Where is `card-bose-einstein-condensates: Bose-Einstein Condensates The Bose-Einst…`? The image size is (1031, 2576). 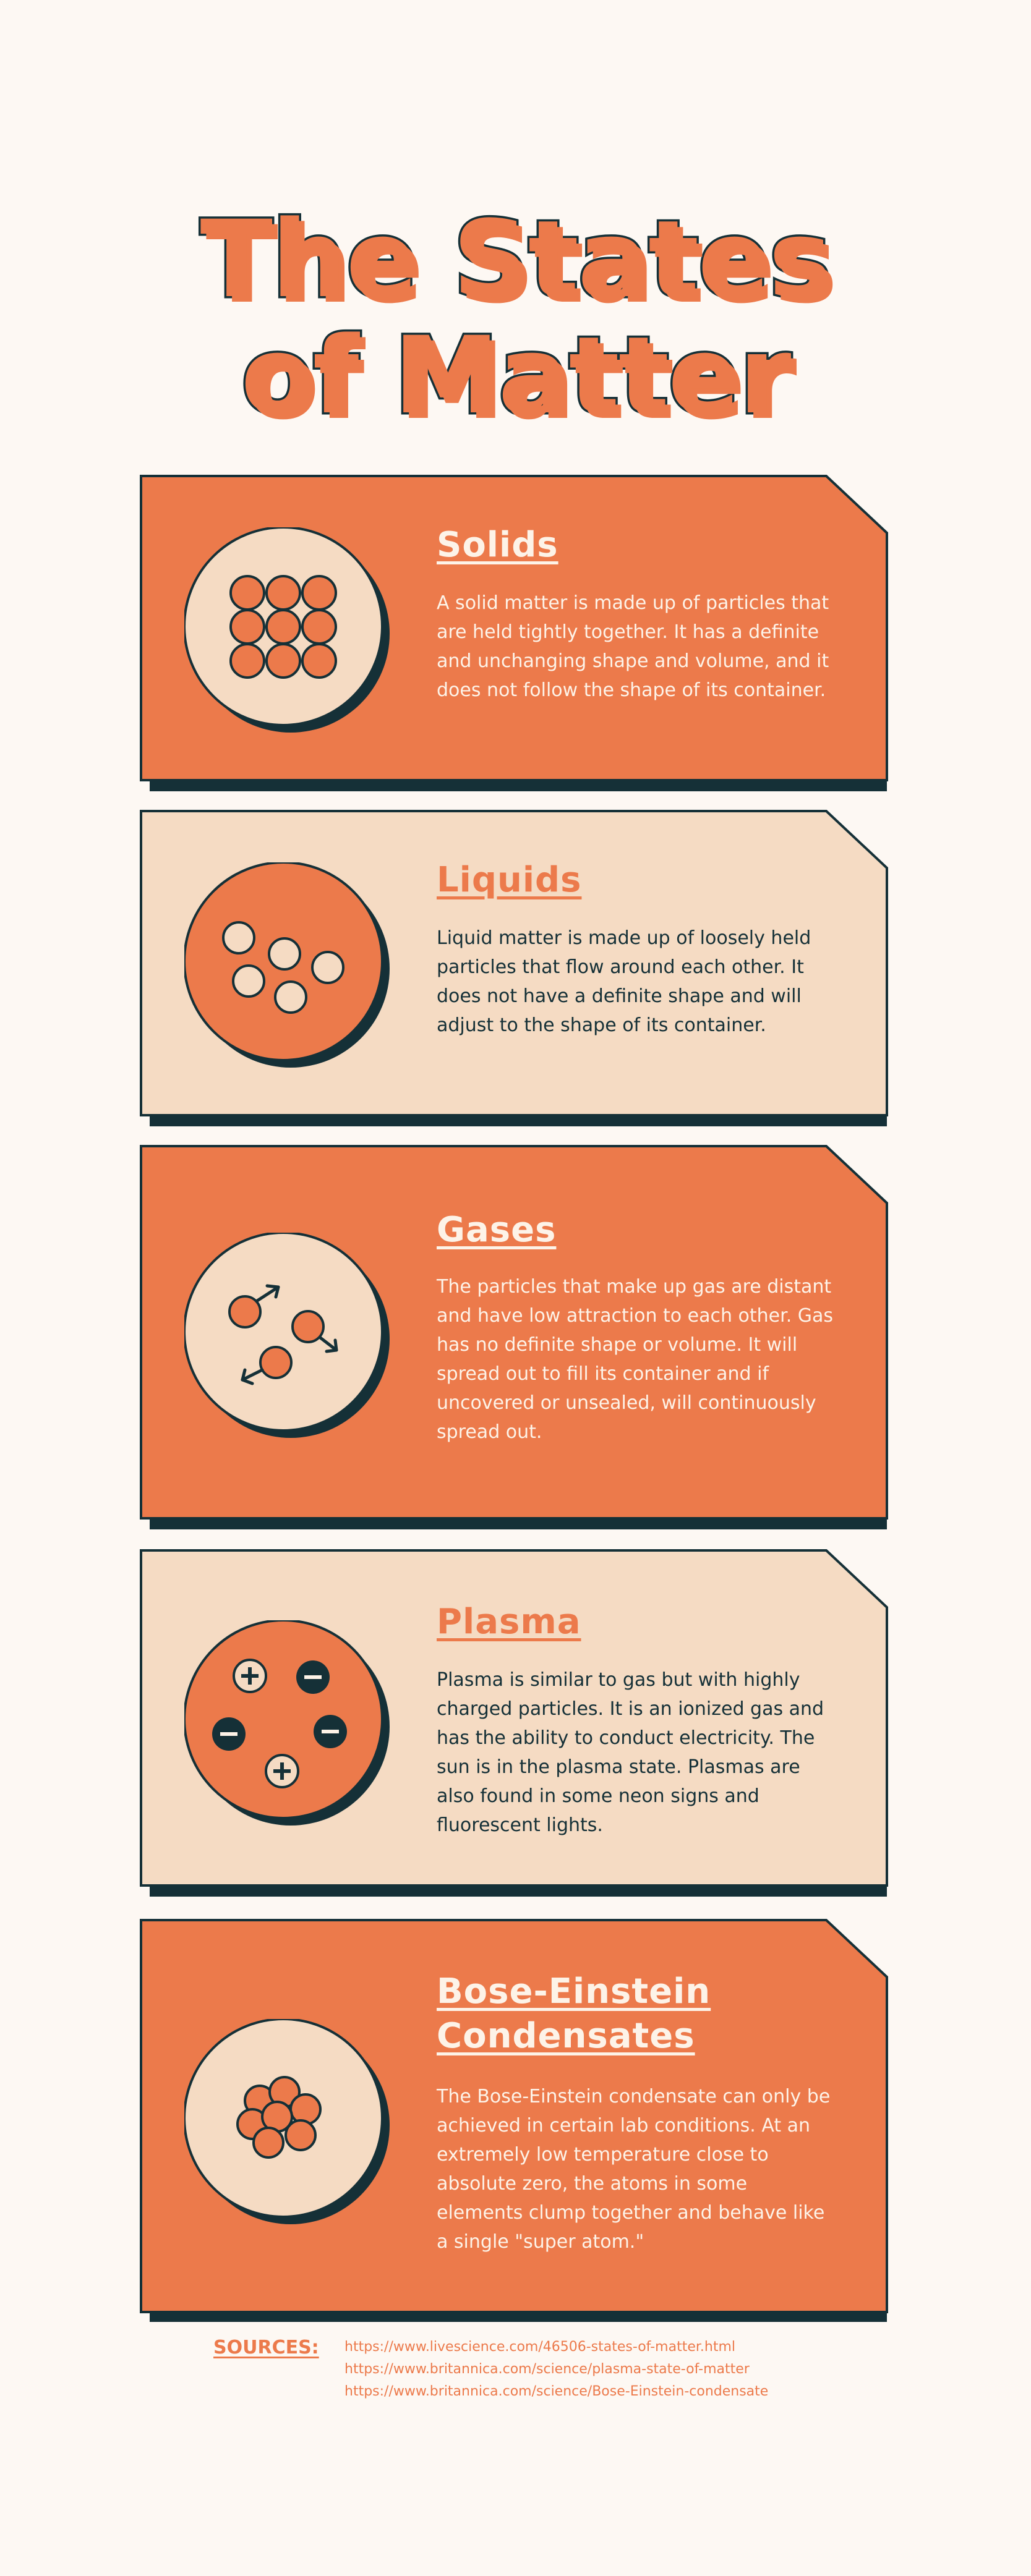
card-bose-einstein-condensates: Bose-Einstein Condensates The Bose-Einst… is located at coordinates (514, 2120).